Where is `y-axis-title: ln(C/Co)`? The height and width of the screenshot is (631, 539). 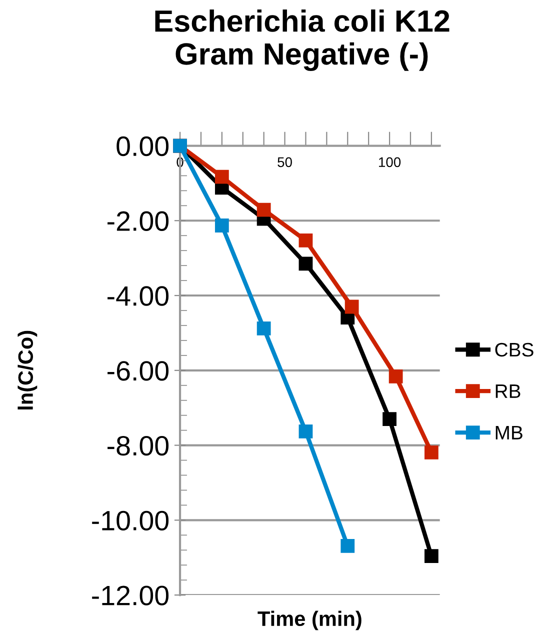
y-axis-title: ln(C/Co) is located at coordinates (28, 370).